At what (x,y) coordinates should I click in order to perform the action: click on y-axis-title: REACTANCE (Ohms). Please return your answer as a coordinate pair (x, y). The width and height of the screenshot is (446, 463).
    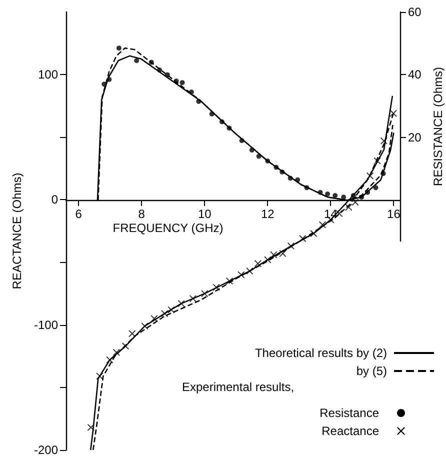
    Looking at the image, I should click on (17, 231).